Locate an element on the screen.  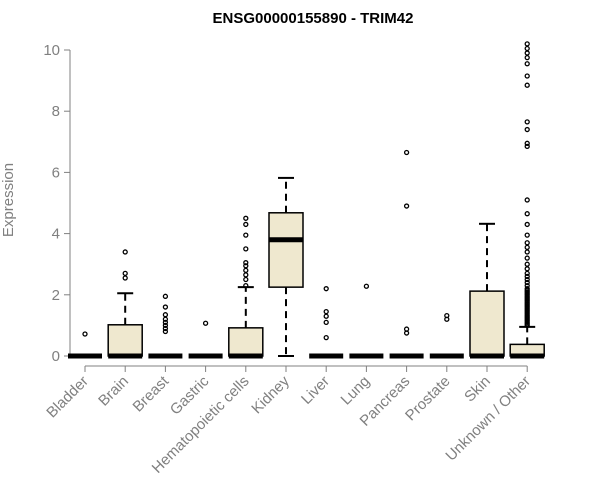
x-tick-label: Bladder is located at coordinates (67, 397).